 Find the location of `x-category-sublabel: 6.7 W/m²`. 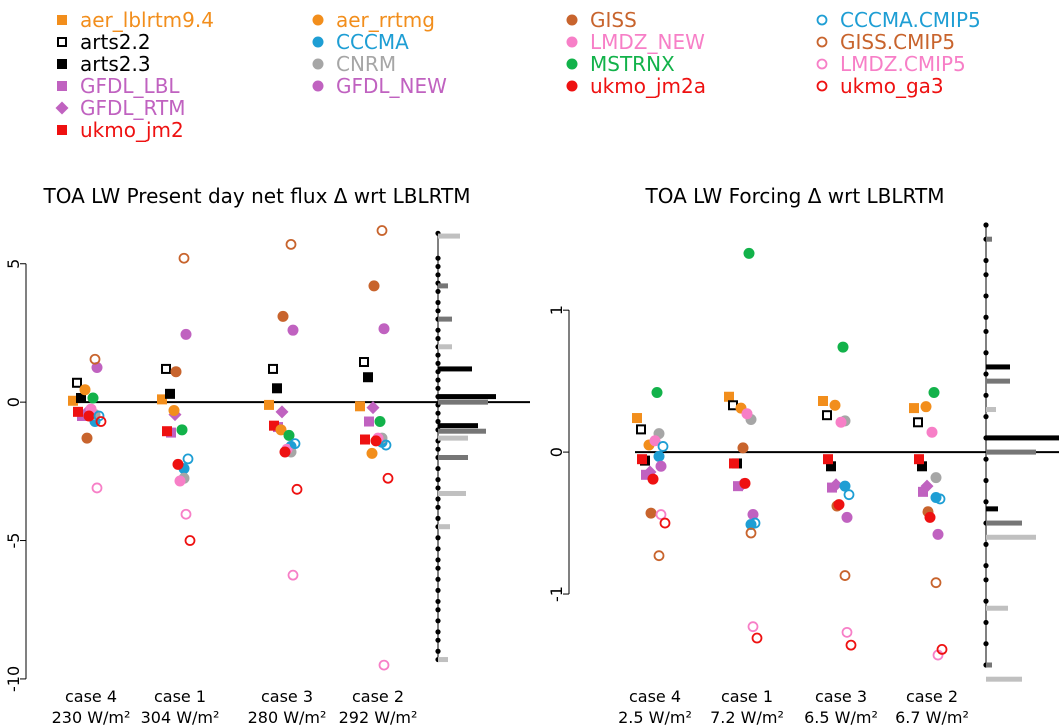

x-category-sublabel: 6.7 W/m² is located at coordinates (932, 717).